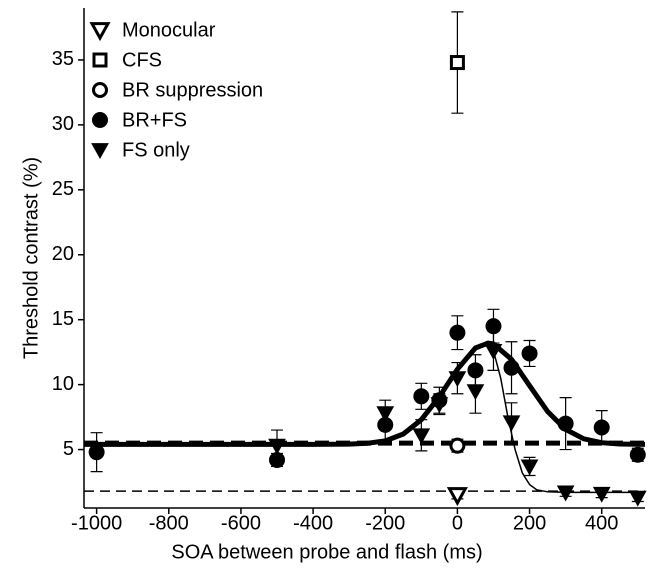 The height and width of the screenshot is (577, 652). I want to click on x-tick-label: -1000, so click(96, 523).